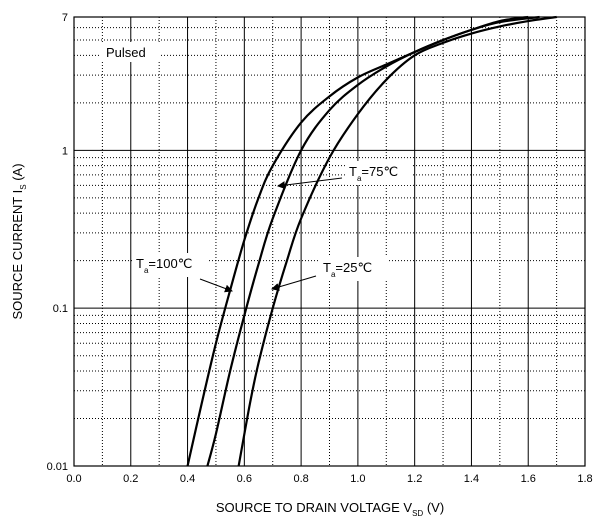 This screenshot has height=519, width=600. I want to click on note-bg, so click(130, 52).